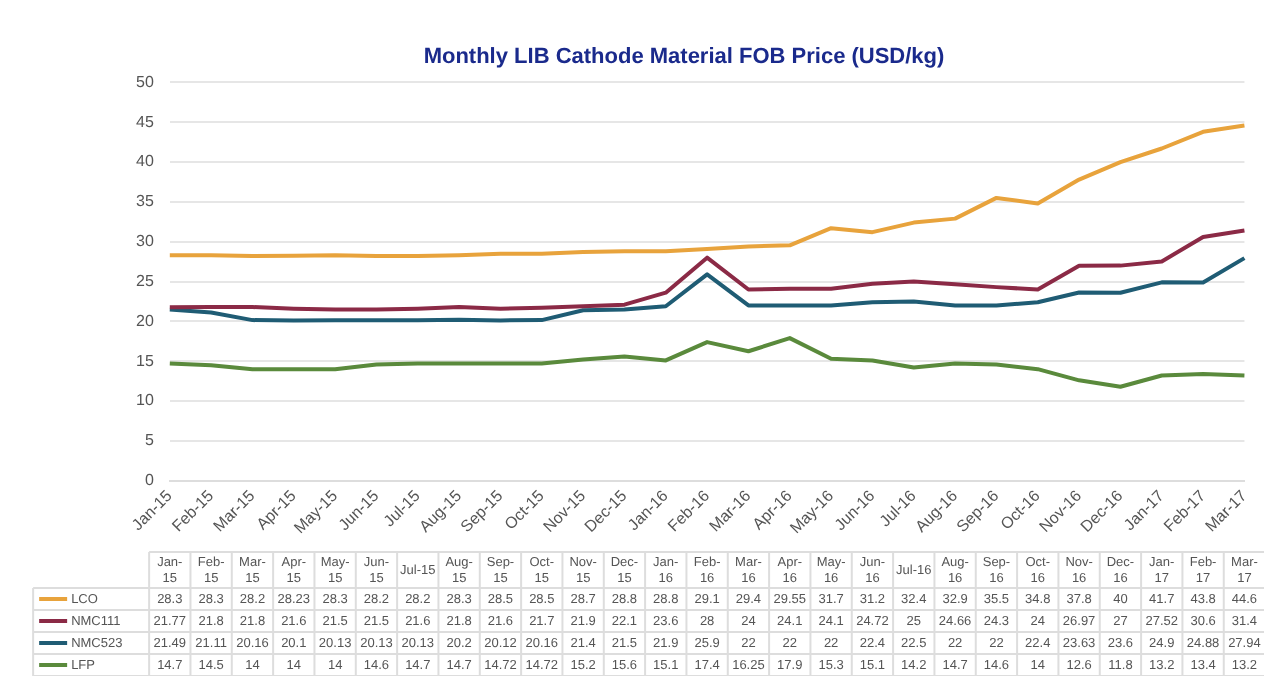 Image resolution: width=1280 pixels, height=692 pixels. What do you see at coordinates (145, 121) in the screenshot?
I see `y-tick-label: 45` at bounding box center [145, 121].